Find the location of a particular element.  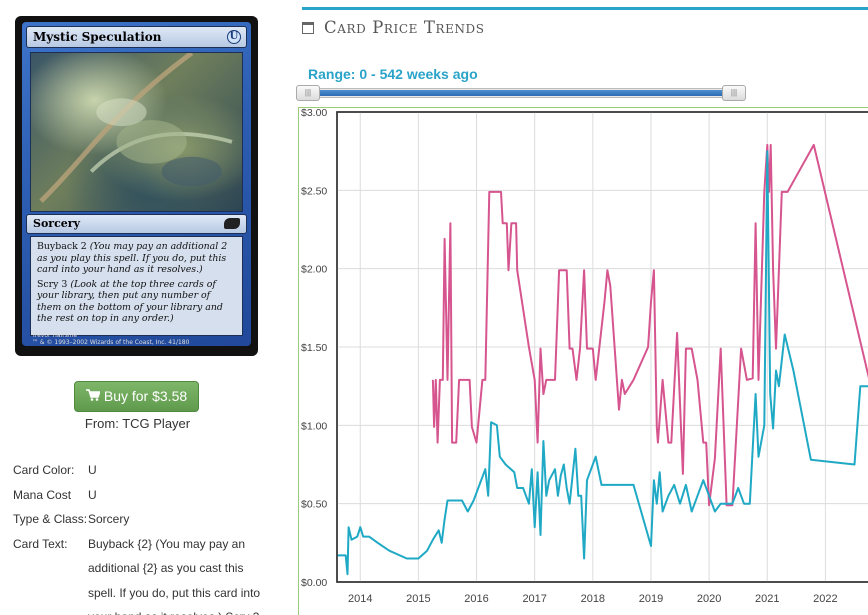

attr-row-card-text: Card Text: Buyback {2} (You may pay an is located at coordinates (129, 543).